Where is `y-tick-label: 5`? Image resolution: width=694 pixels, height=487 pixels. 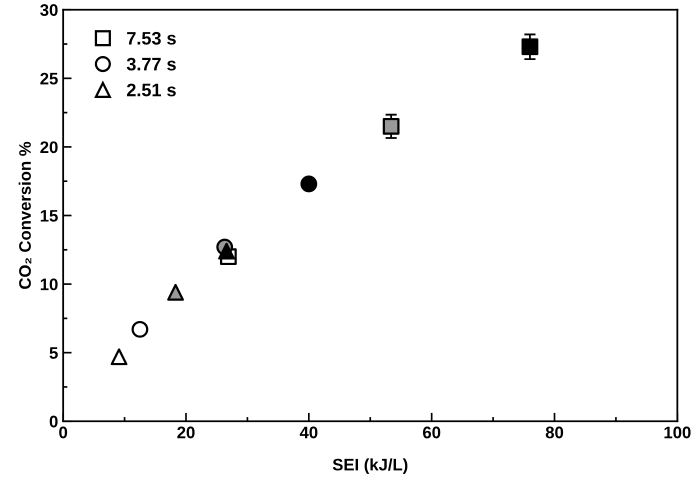
y-tick-label: 5 is located at coordinates (54, 353).